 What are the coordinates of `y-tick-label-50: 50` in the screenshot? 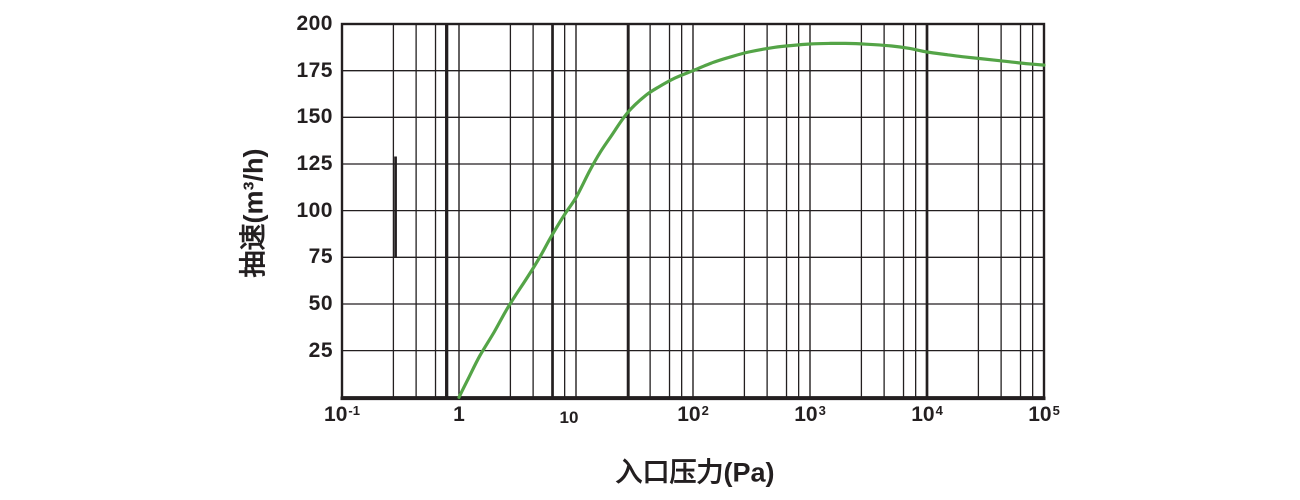 It's located at (320, 303).